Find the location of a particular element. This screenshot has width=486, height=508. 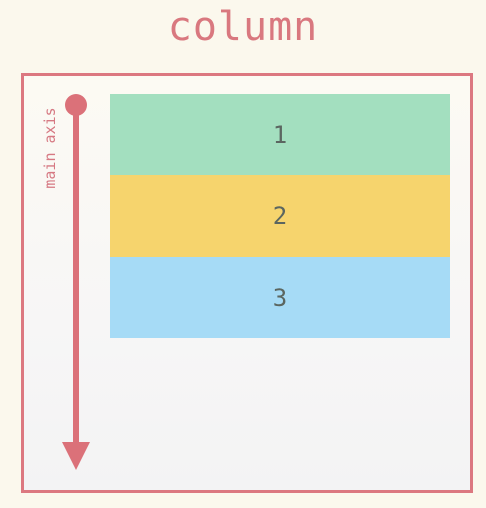

flex-item-3: 3 is located at coordinates (280, 297).